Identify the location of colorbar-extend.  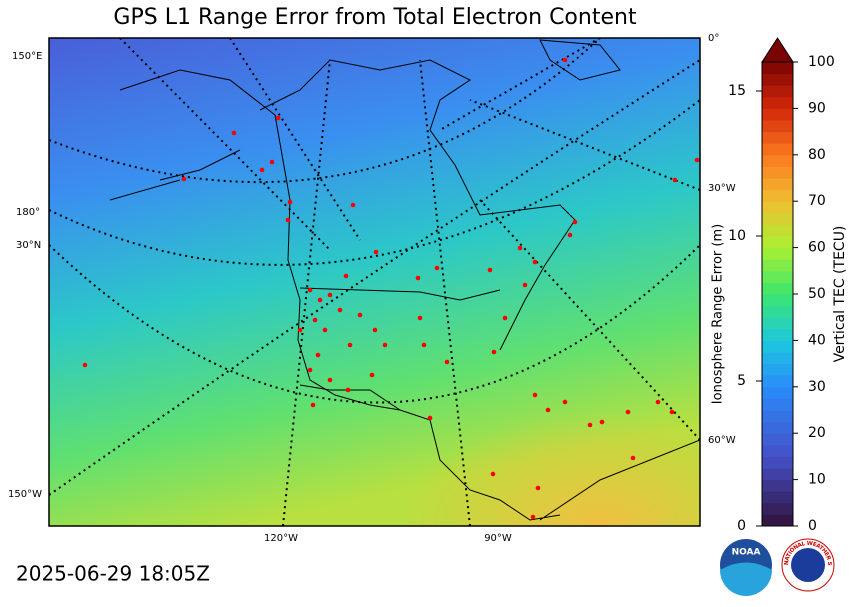
(777, 50).